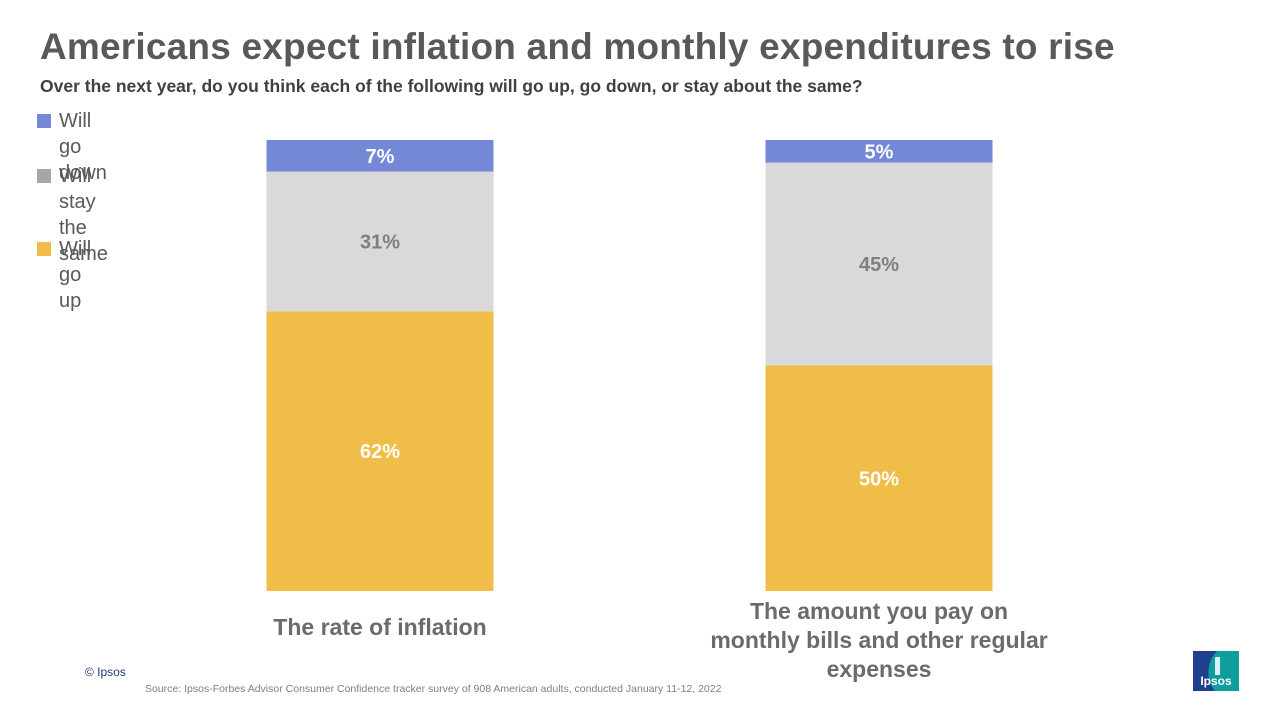 The height and width of the screenshot is (720, 1280). I want to click on legend-label-go-up: Will go up, so click(75, 275).